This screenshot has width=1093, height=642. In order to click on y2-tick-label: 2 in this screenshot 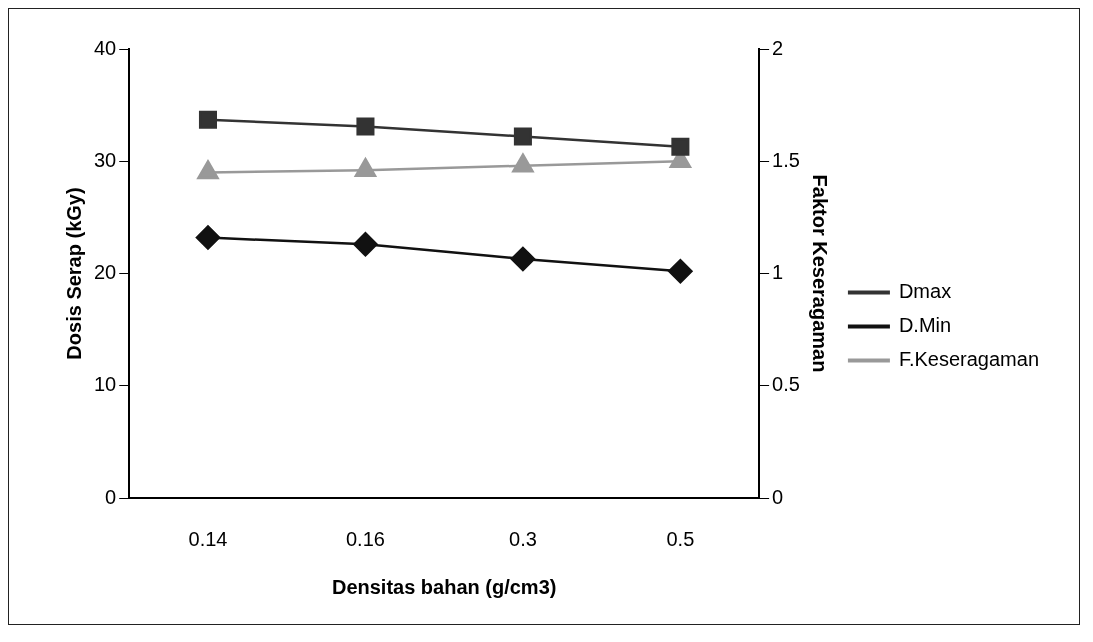, I will do `click(778, 47)`.